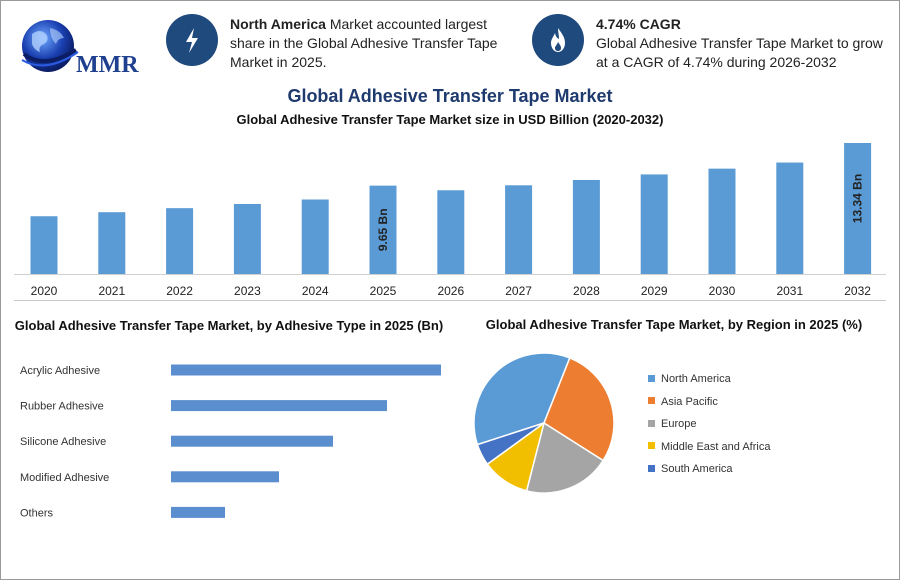 This screenshot has width=900, height=580. I want to click on legend-item-south-america: South America, so click(690, 469).